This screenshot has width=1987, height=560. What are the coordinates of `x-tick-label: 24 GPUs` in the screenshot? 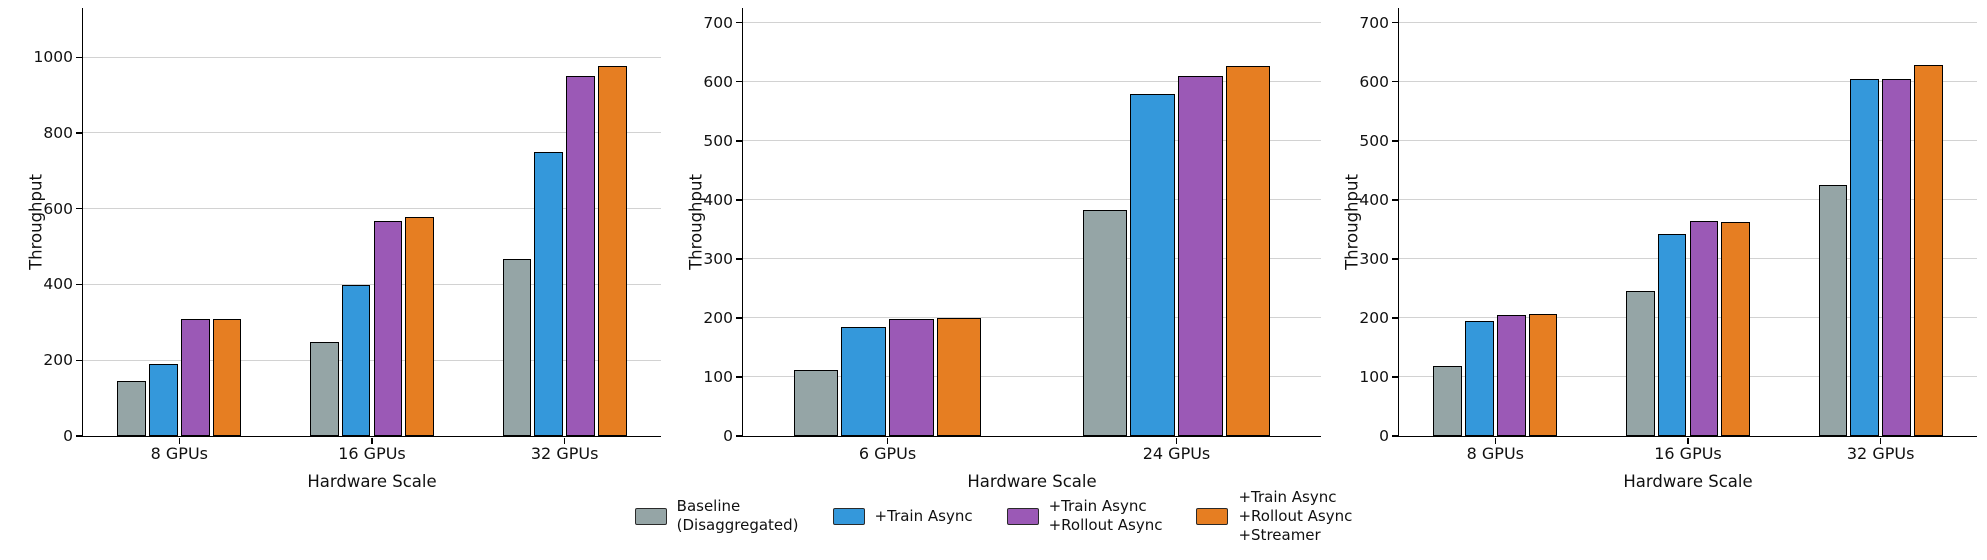 It's located at (1176, 453).